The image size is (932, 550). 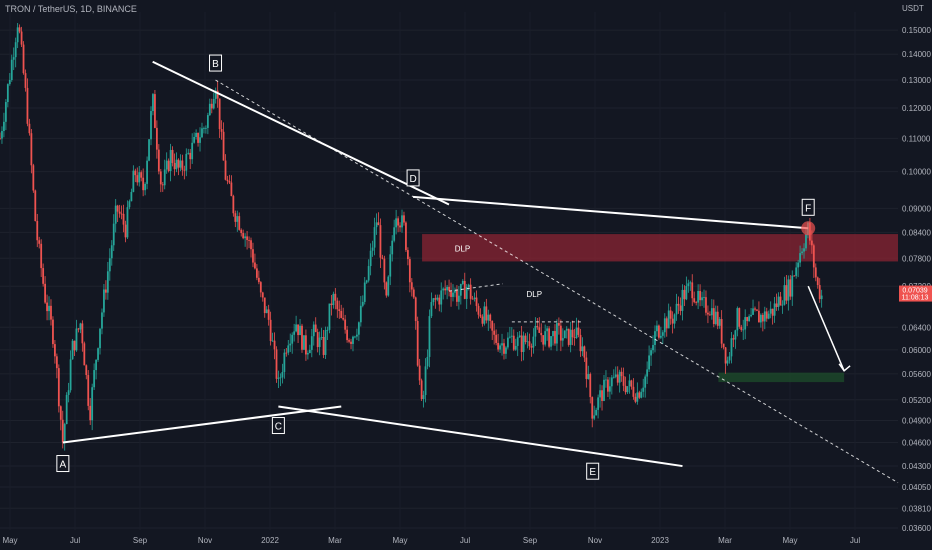 I want to click on y-tick-label: 0.03600, so click(x=916, y=528).